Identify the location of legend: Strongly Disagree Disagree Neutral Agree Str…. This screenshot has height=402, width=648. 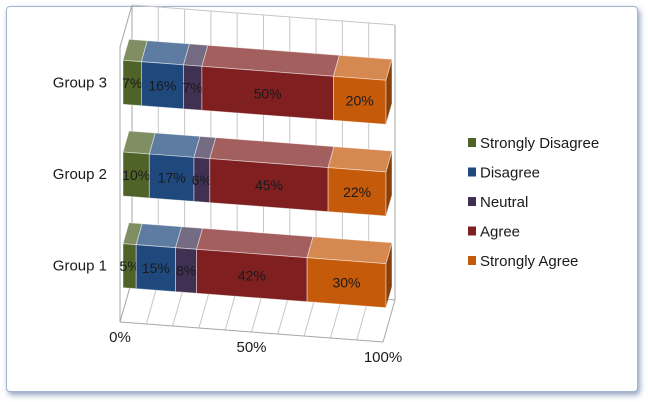
(533, 202).